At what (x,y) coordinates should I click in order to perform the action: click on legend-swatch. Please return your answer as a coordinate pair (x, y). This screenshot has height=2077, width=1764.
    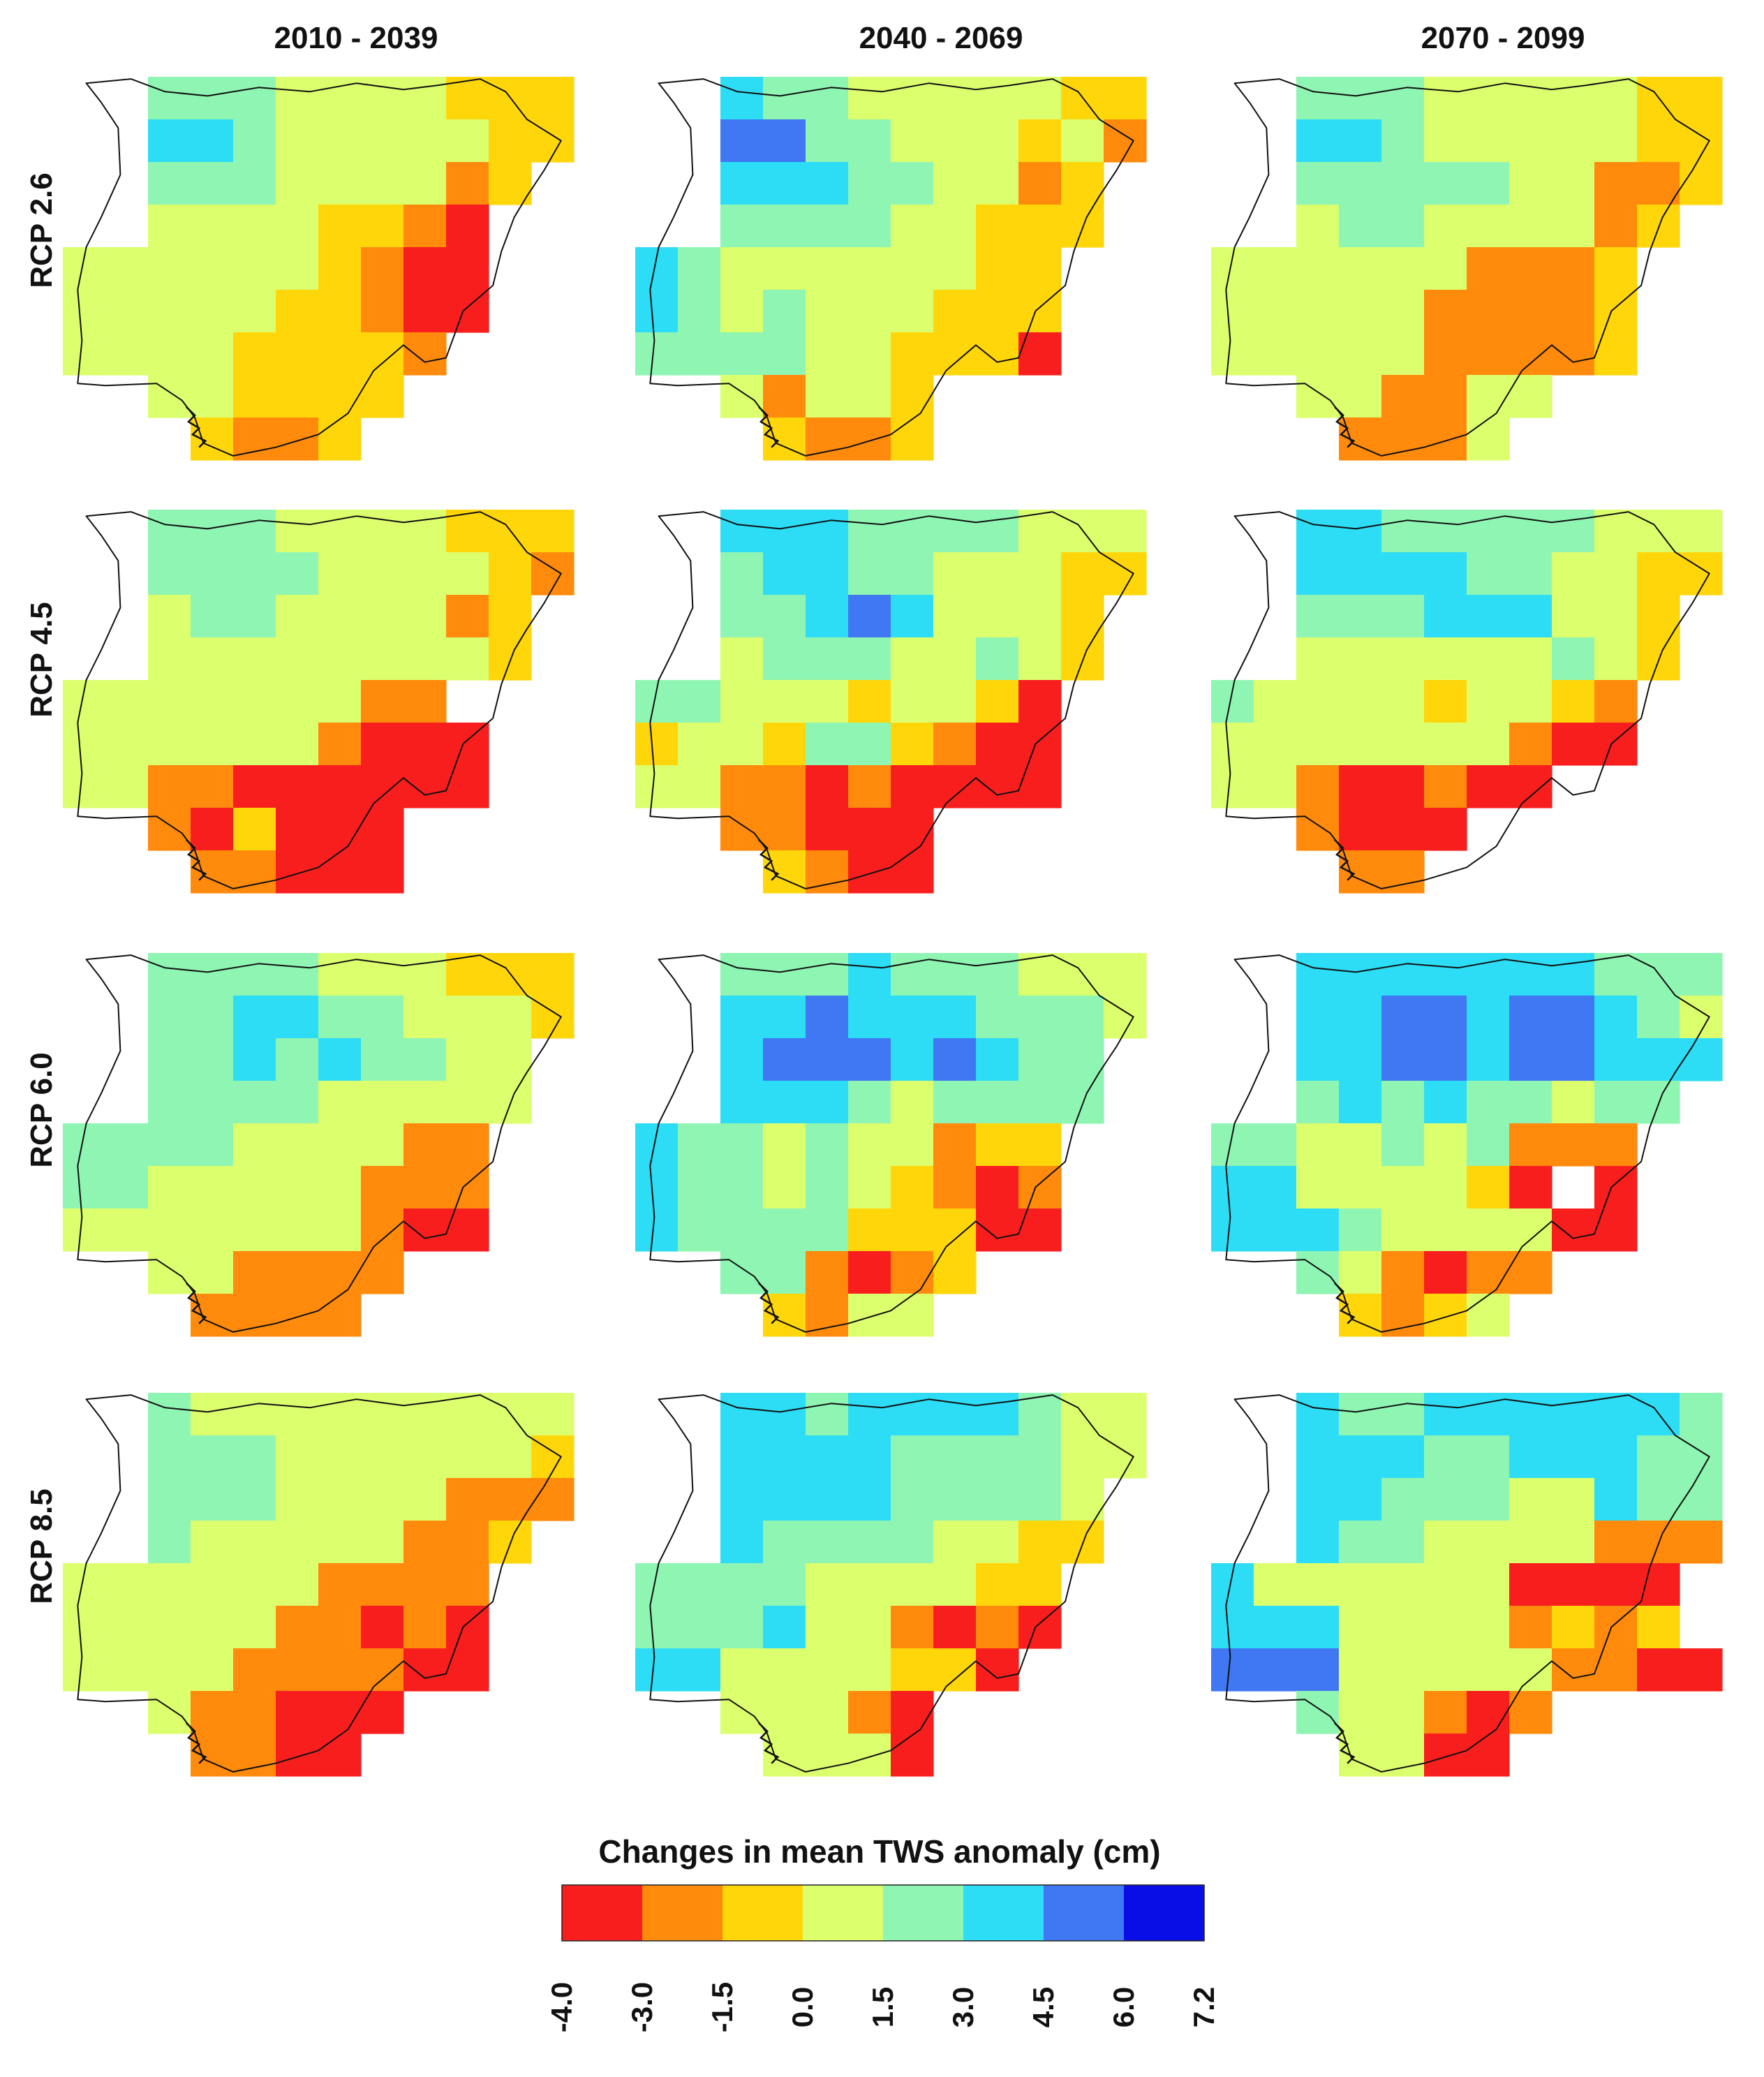
    Looking at the image, I should click on (602, 1913).